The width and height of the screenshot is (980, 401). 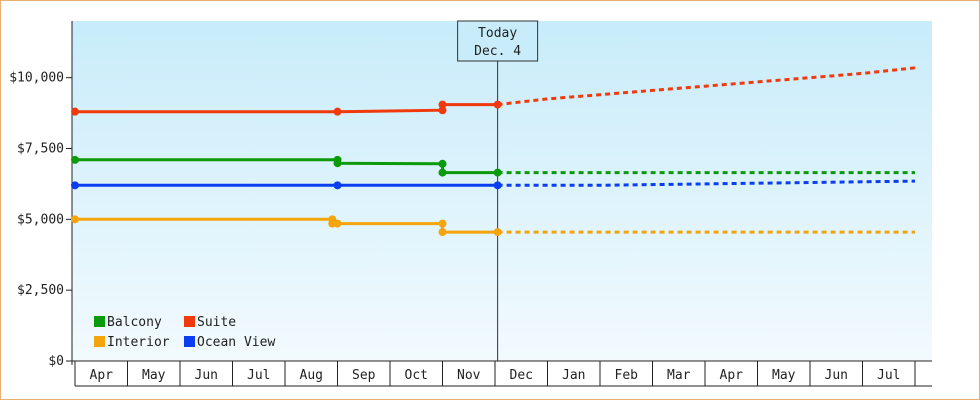 What do you see at coordinates (286, 225) in the screenshot?
I see `series-line-interior` at bounding box center [286, 225].